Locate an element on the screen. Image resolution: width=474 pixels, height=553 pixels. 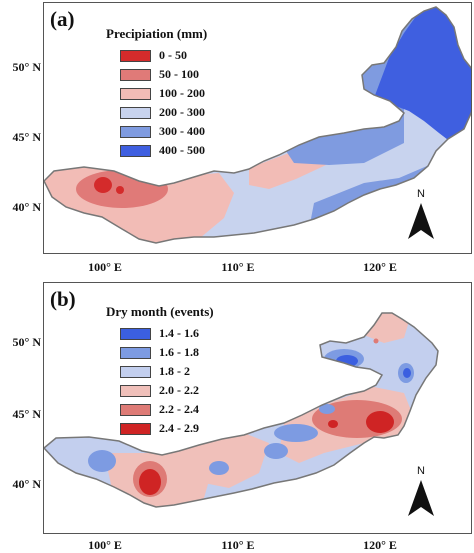
legend-item: 1.6 - 1.8 is located at coordinates (160, 352).